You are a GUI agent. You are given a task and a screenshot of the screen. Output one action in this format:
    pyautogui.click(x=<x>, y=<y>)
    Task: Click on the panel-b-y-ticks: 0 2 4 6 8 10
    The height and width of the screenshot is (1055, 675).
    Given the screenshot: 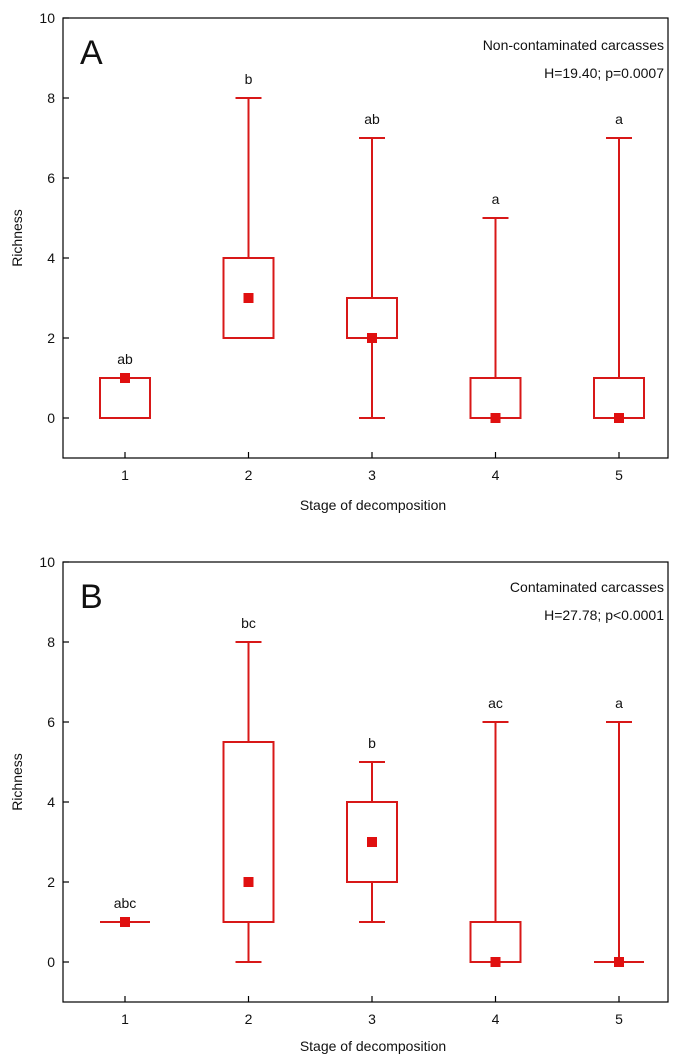 What is the action you would take?
    pyautogui.click(x=54, y=762)
    